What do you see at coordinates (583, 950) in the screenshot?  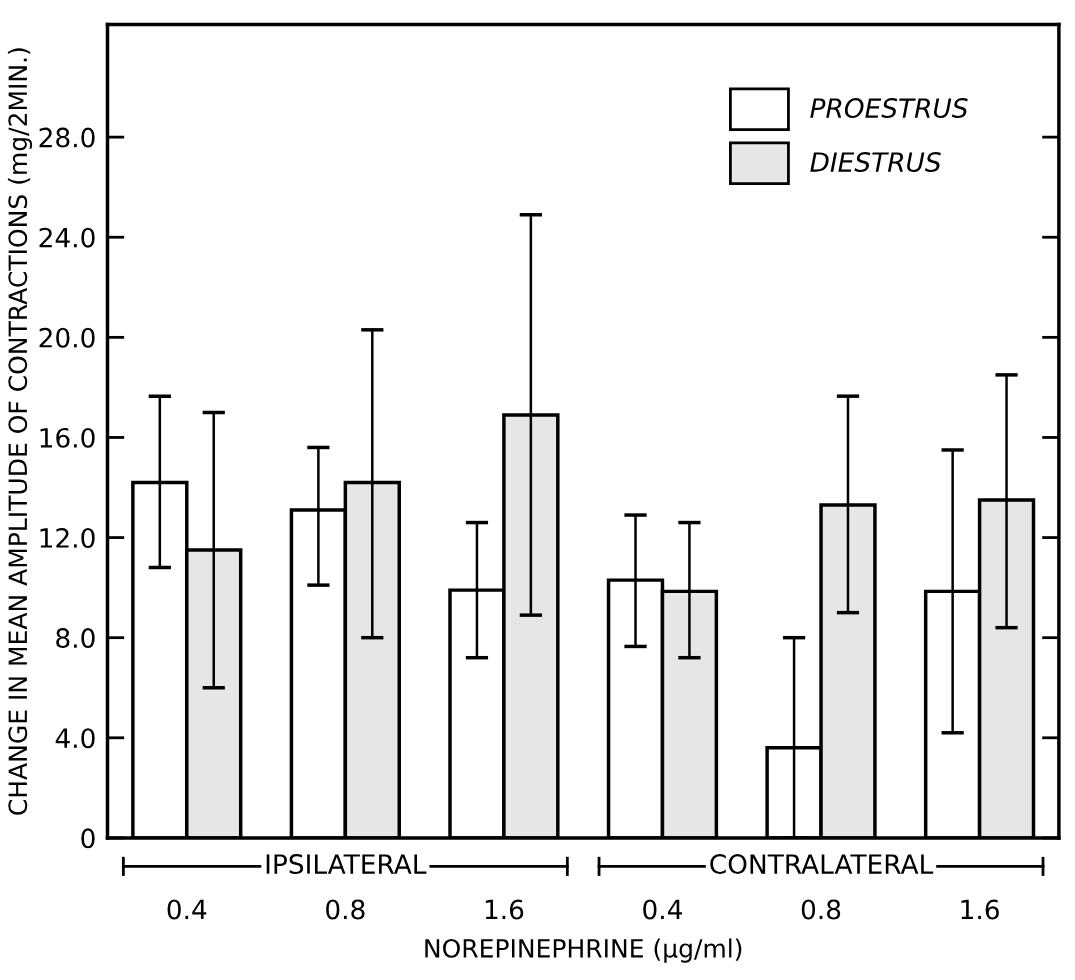 I see `x-axis-title: NOREPINEPHRINE (µg/ml)` at bounding box center [583, 950].